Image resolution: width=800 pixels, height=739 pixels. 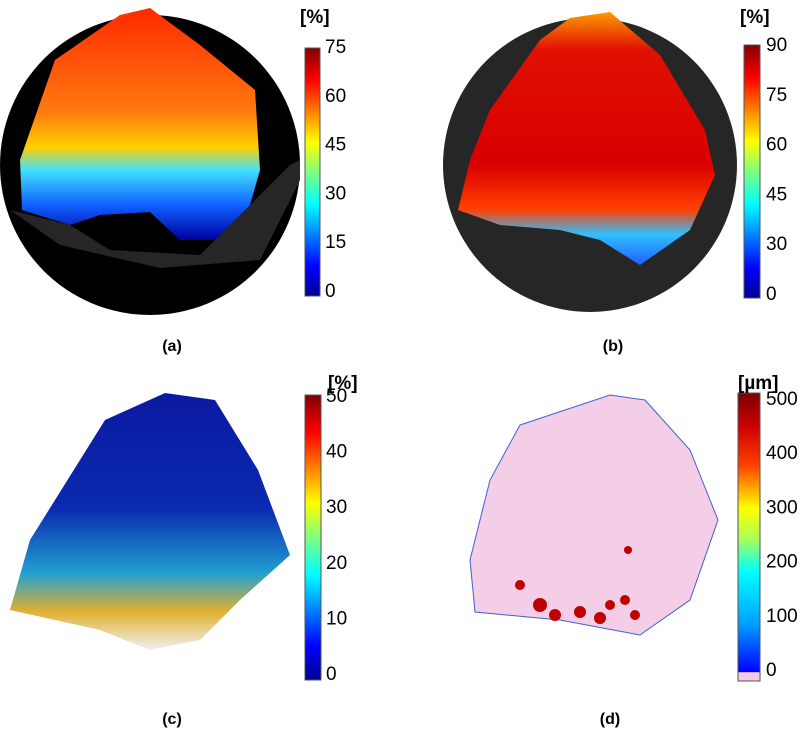 What do you see at coordinates (782, 399) in the screenshot?
I see `colorbar-tick-label: 500` at bounding box center [782, 399].